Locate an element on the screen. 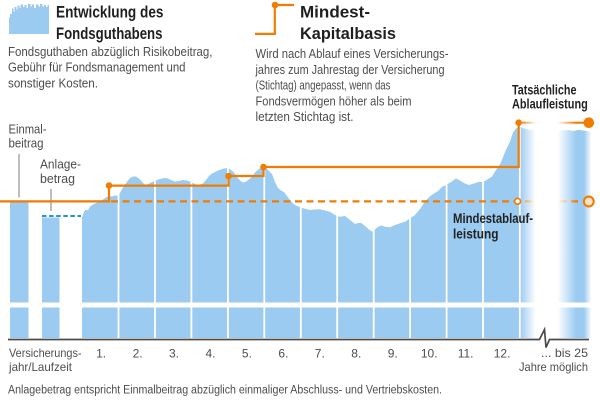 Image resolution: width=600 pixels, height=400 pixels. svg-text: ... bis 25 is located at coordinates (564, 353).